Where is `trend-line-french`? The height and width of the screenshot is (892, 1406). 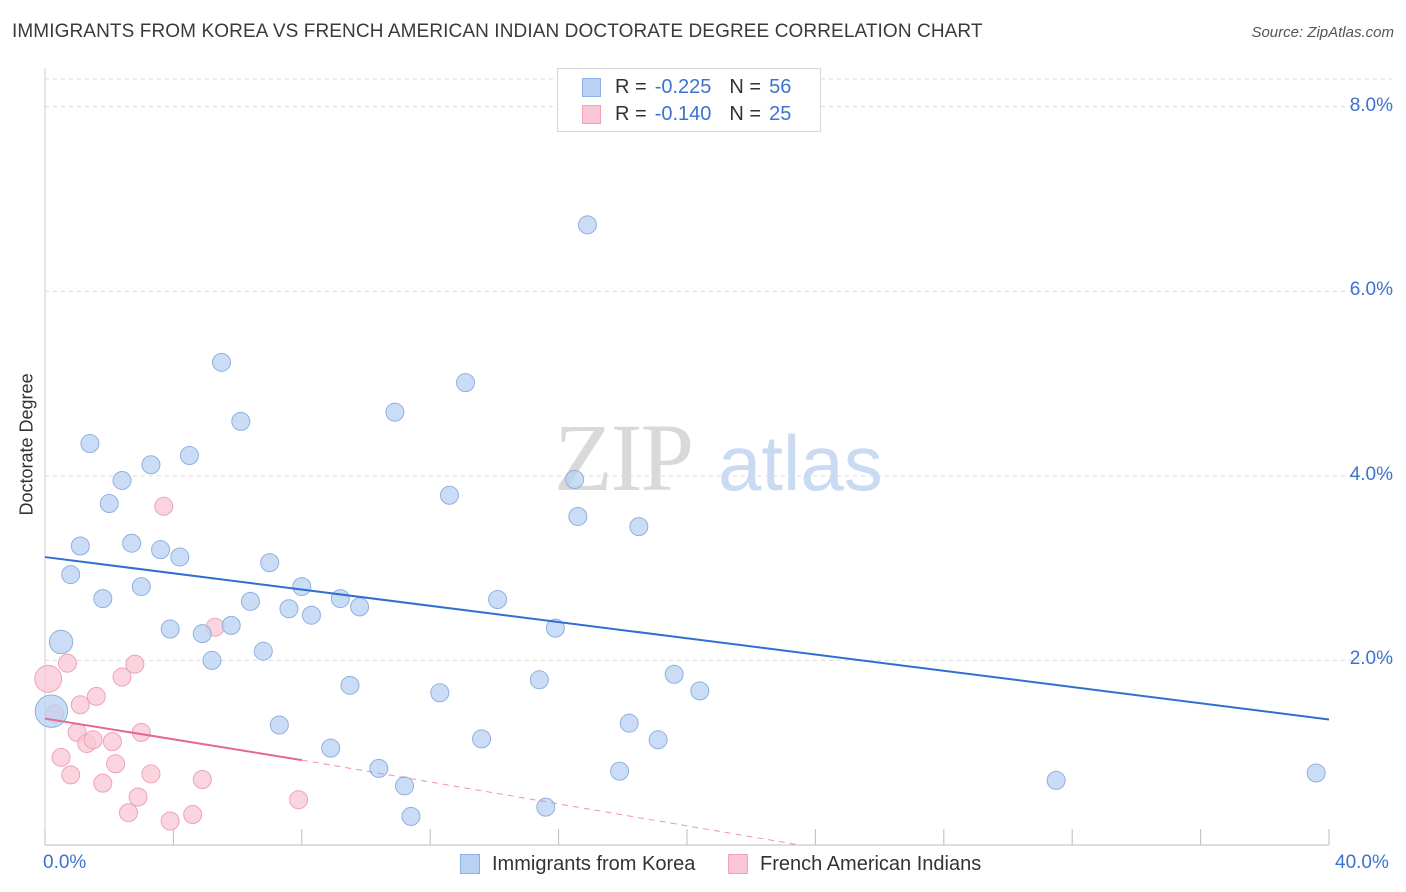 trend-line-french is located at coordinates (173, 739).